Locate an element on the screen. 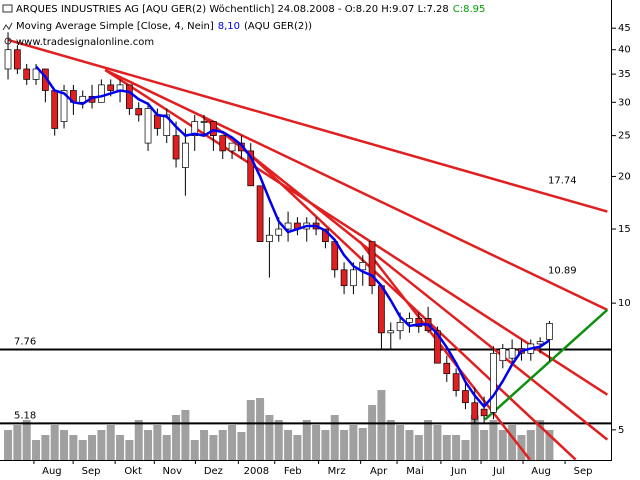  x-tick-label: Jun is located at coordinates (458, 471).